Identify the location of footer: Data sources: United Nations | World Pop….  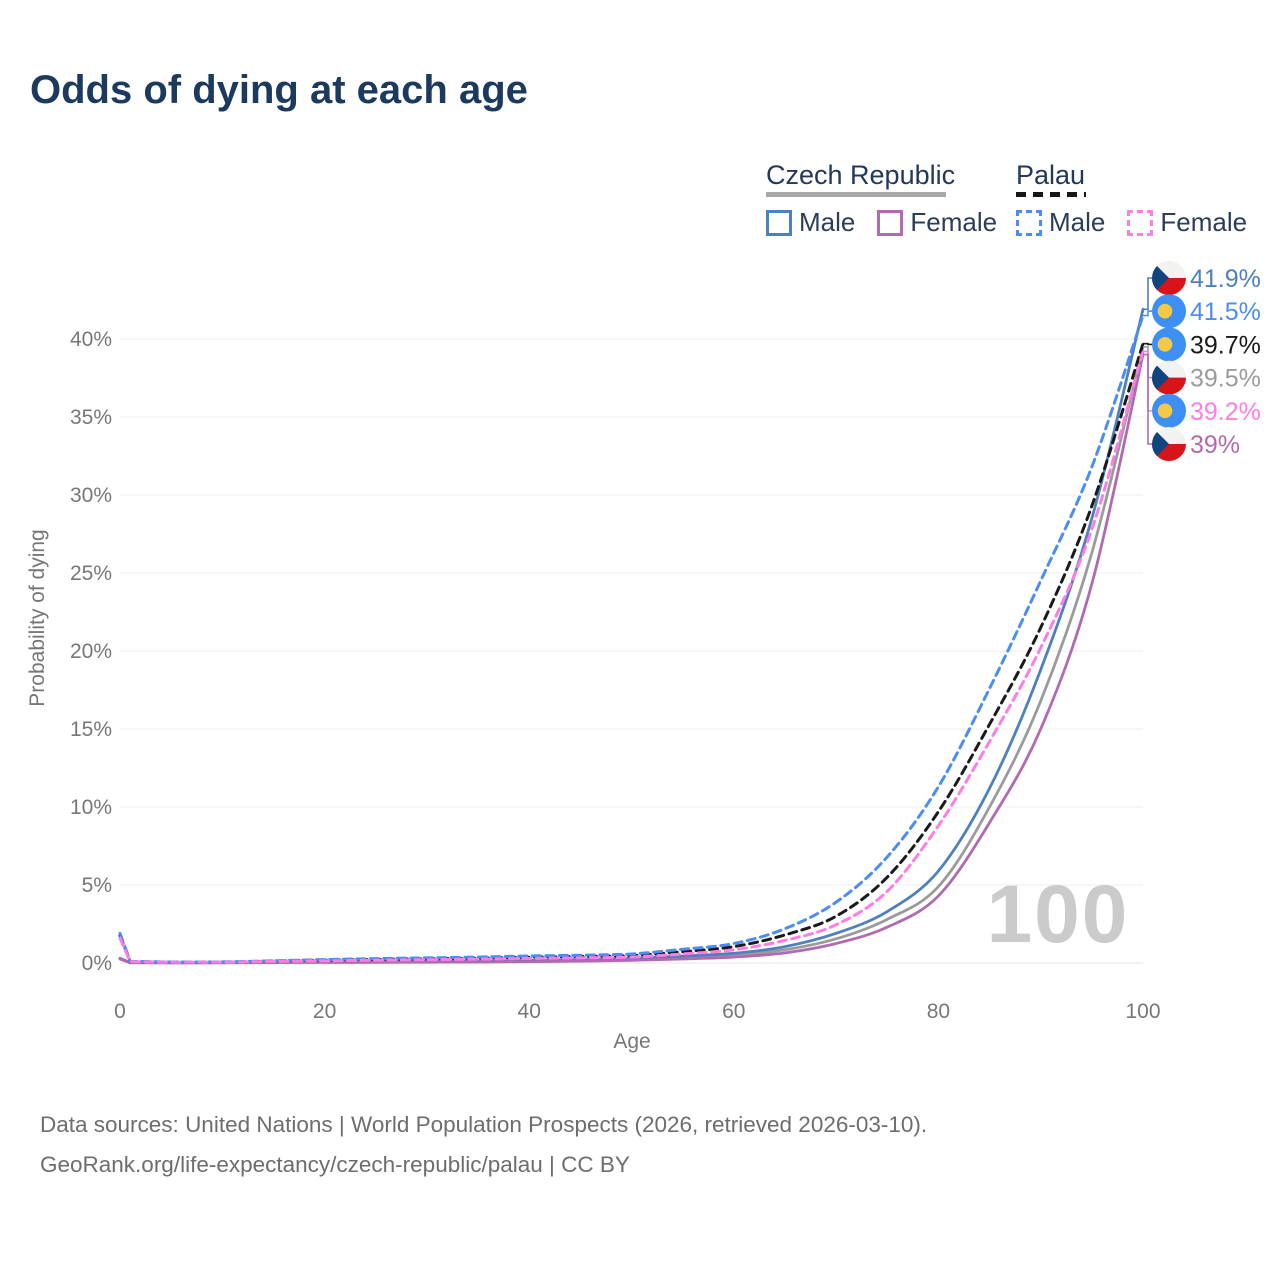
(483, 1145).